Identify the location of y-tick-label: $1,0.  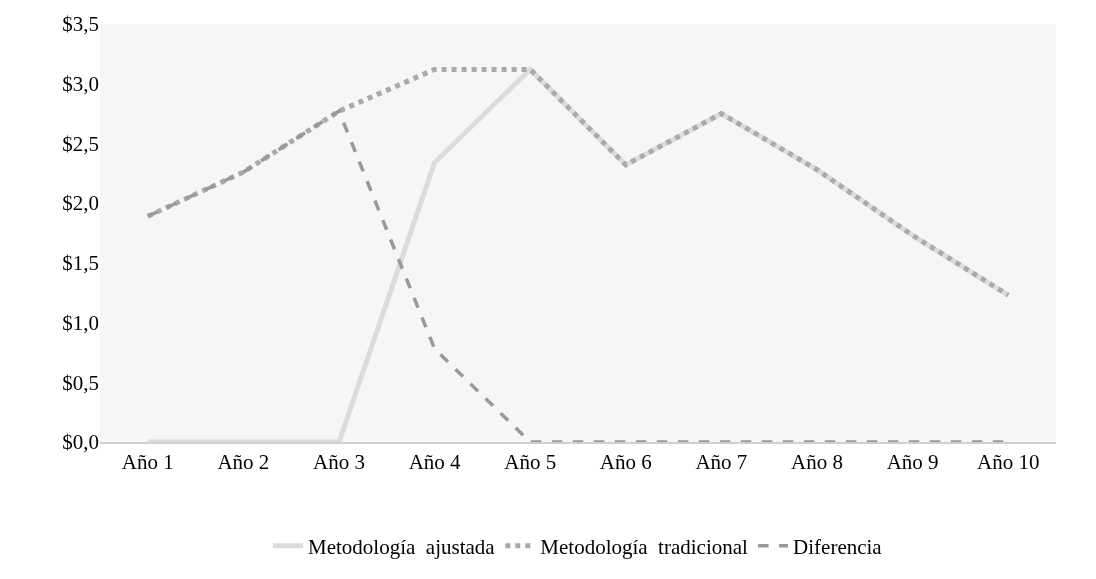
(80, 322).